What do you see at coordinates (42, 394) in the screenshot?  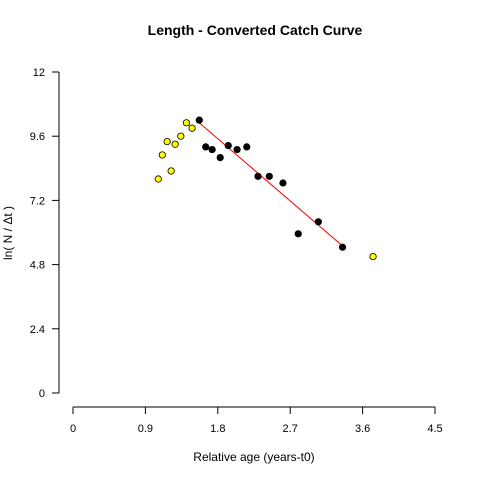 I see `y-tick-label: 0` at bounding box center [42, 394].